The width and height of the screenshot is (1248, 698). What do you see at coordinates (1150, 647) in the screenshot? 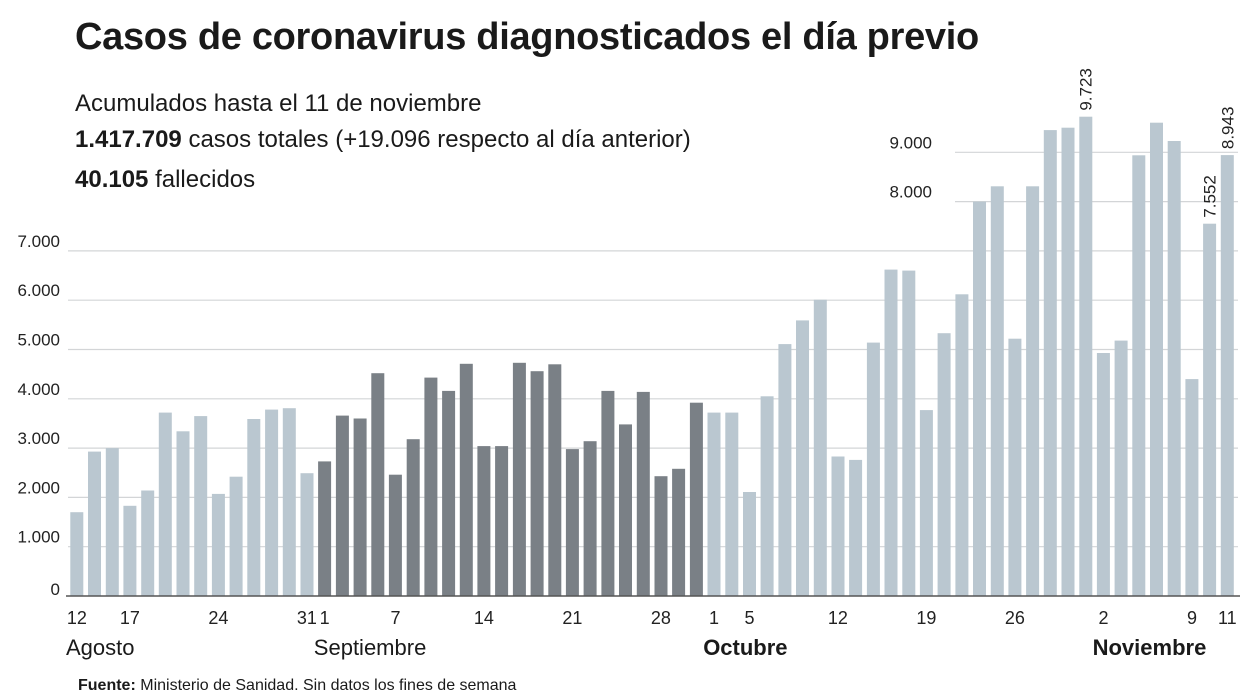
I see `month-label: Noviembre` at bounding box center [1150, 647].